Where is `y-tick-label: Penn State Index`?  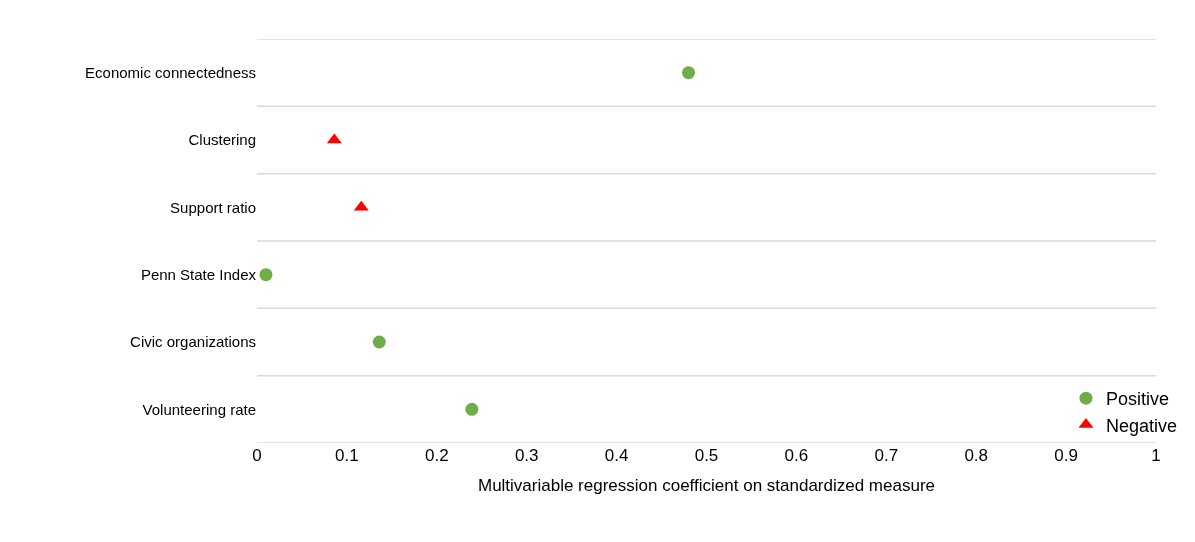
y-tick-label: Penn State Index is located at coordinates (198, 274).